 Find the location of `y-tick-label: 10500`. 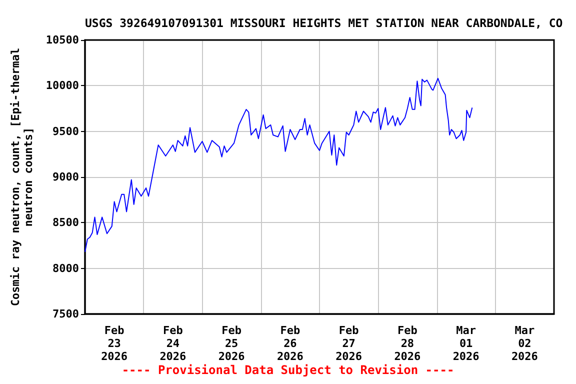

y-tick-label: 10500 is located at coordinates (62, 40).